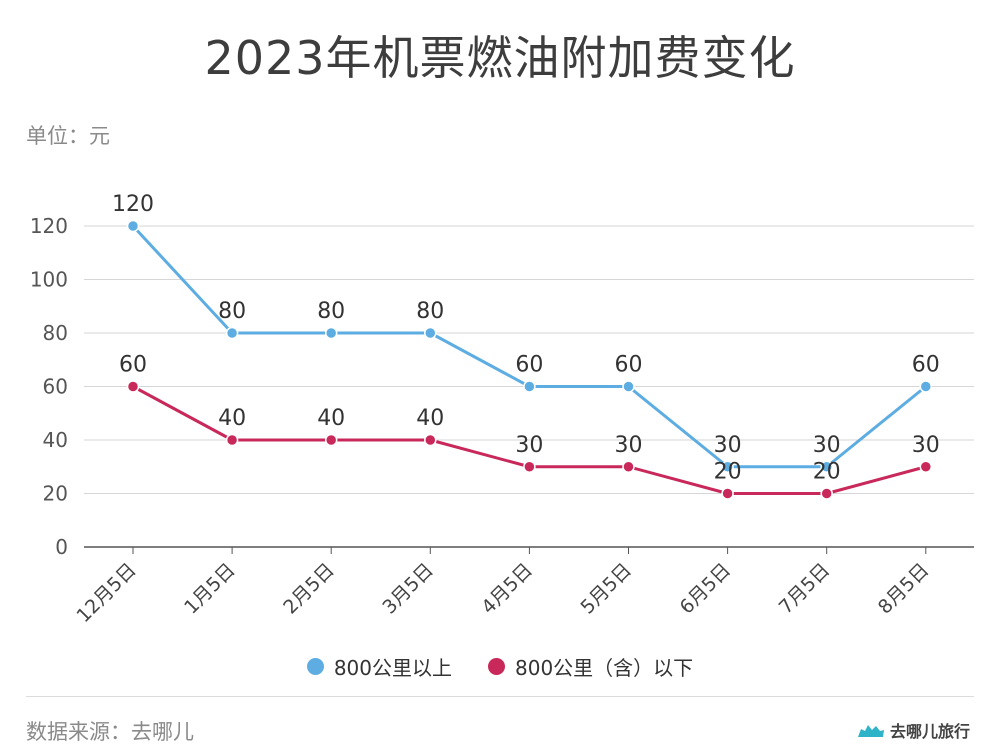 The image size is (1000, 746). Describe the element at coordinates (500, 58) in the screenshot. I see `chart-title: 2023年机票燃油附加费变化` at that location.